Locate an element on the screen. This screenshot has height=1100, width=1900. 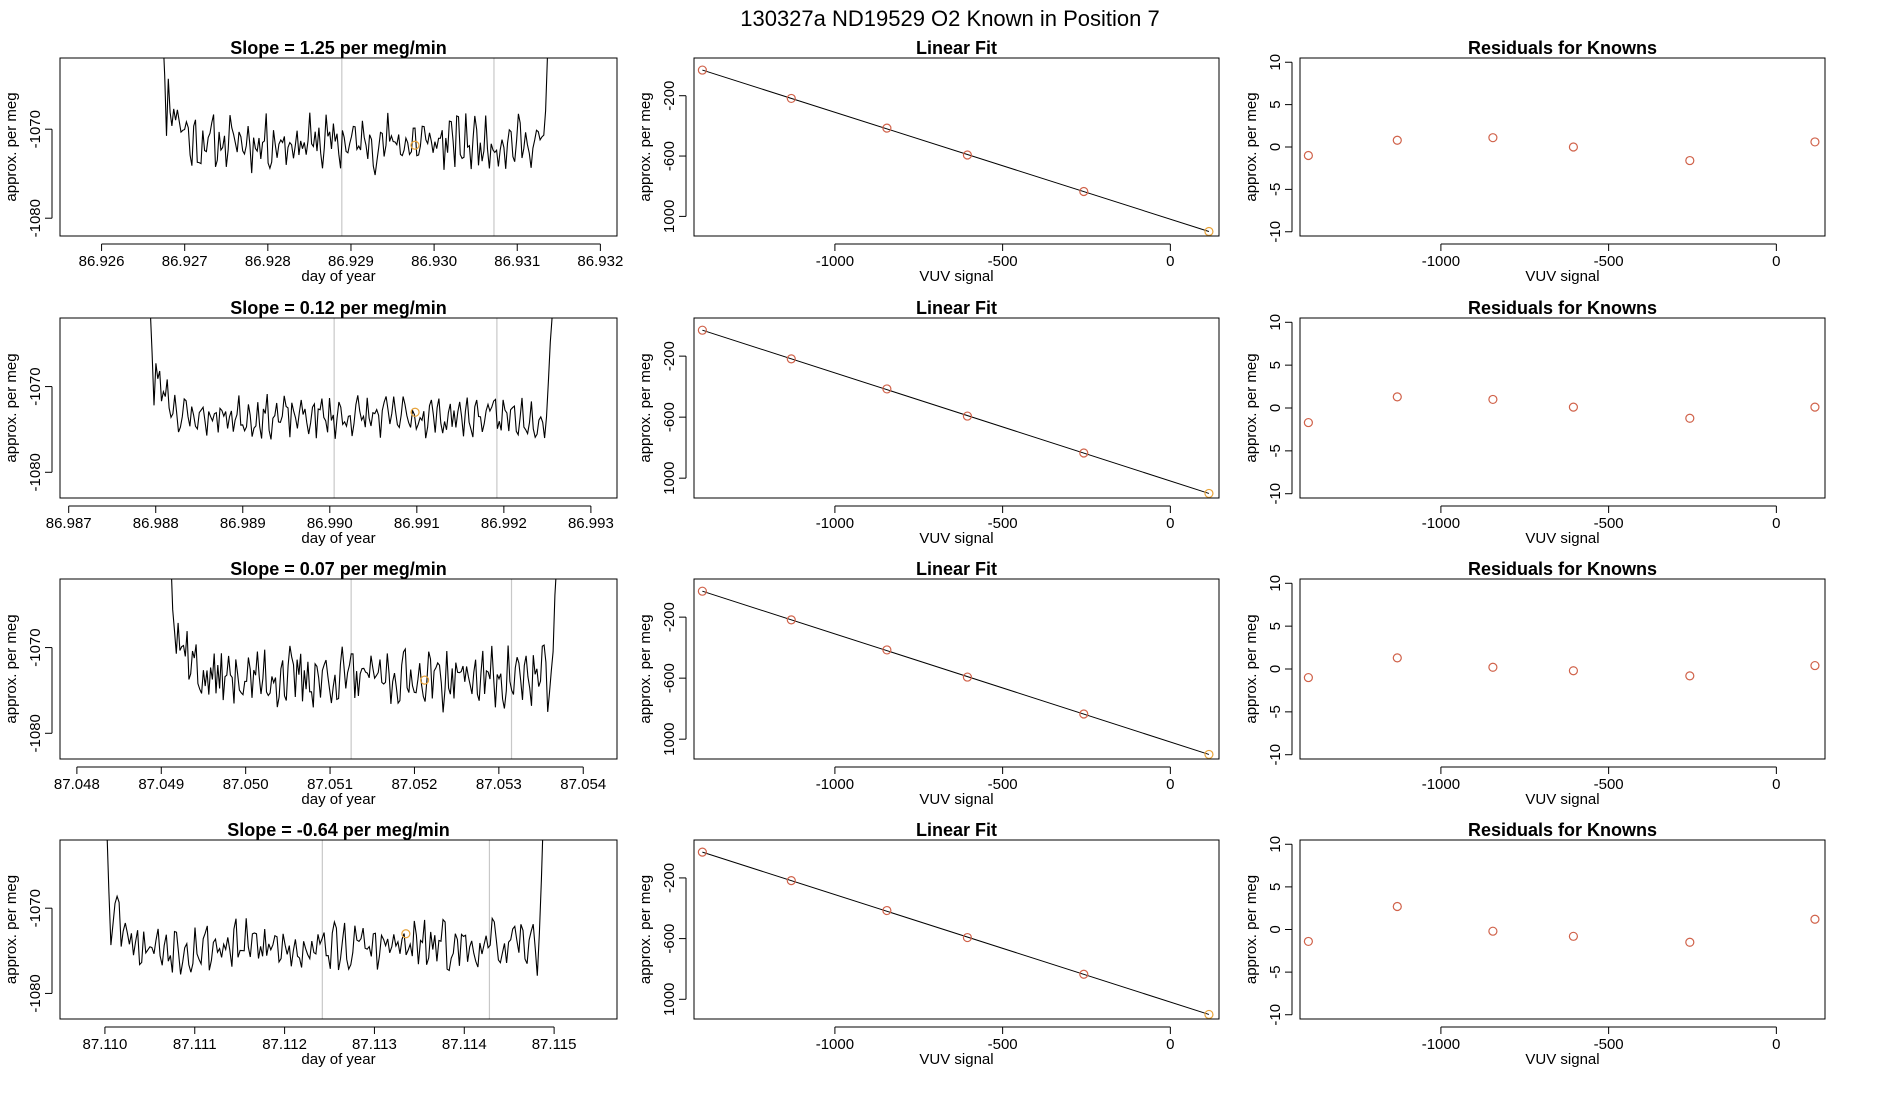
x-tick-label: 87.054 is located at coordinates (583, 784).